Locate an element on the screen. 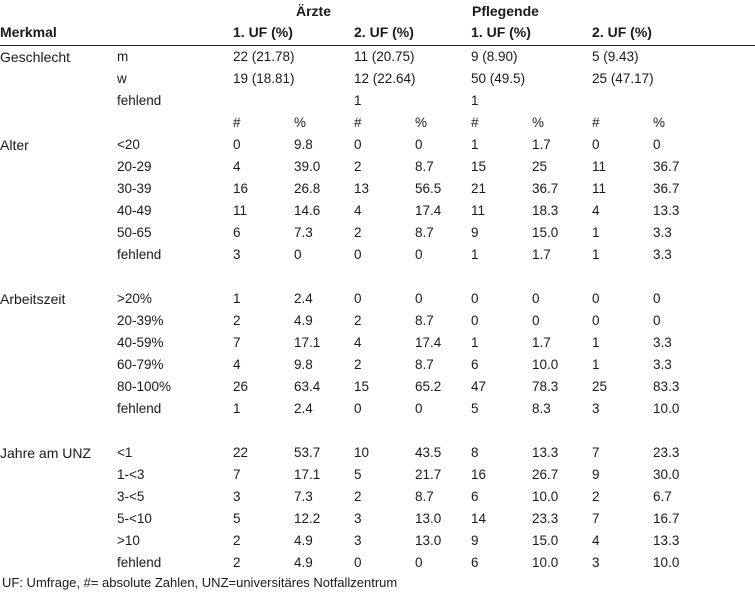 This screenshot has width=755, height=595. column-header-uf2-pflegende: 2. UF (%) is located at coordinates (622, 32).